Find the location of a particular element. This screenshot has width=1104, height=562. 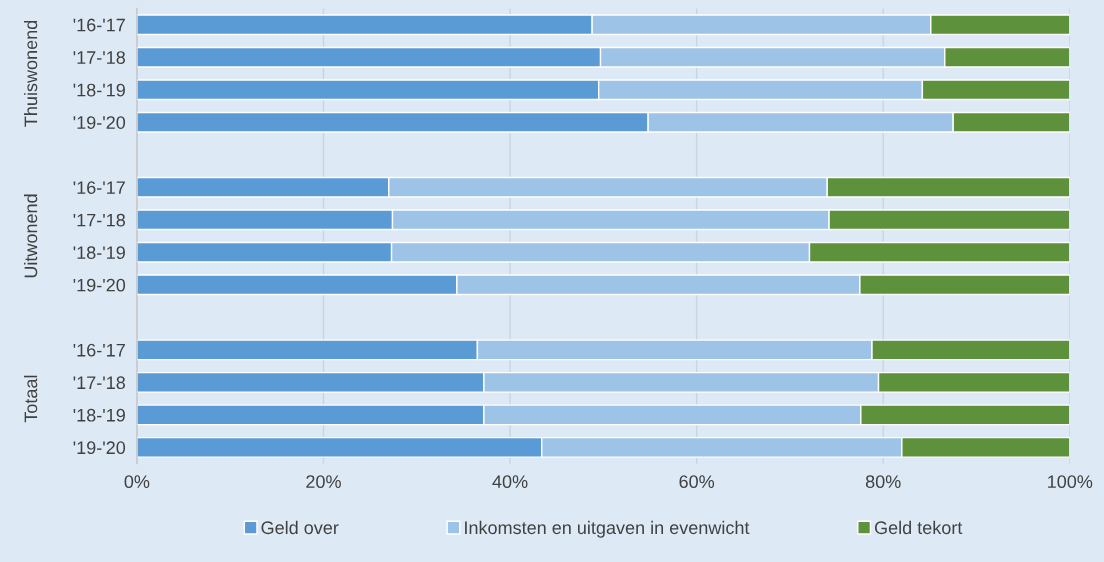

text: Uitwonend is located at coordinates (31, 236).